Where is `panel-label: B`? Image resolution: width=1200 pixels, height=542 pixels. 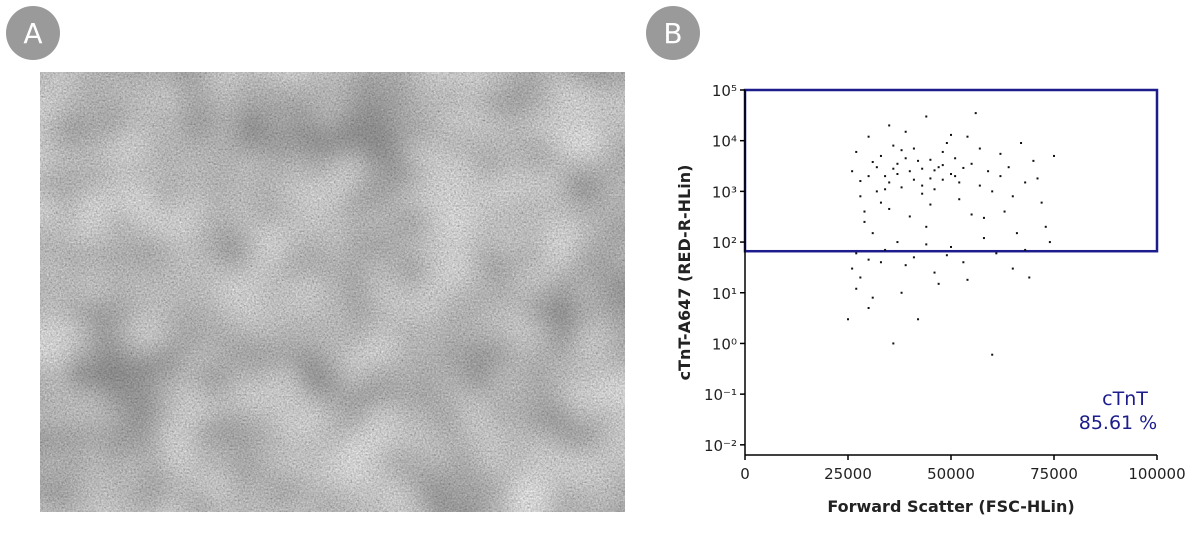 panel-label: B is located at coordinates (672, 33).